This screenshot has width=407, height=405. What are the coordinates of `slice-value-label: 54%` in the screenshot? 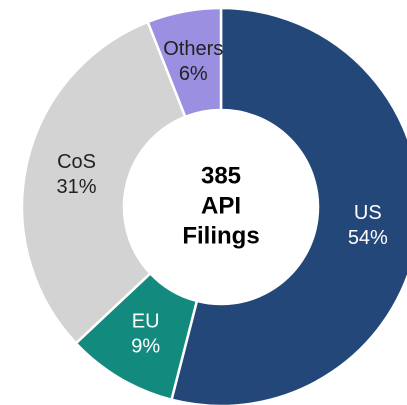 It's located at (368, 238).